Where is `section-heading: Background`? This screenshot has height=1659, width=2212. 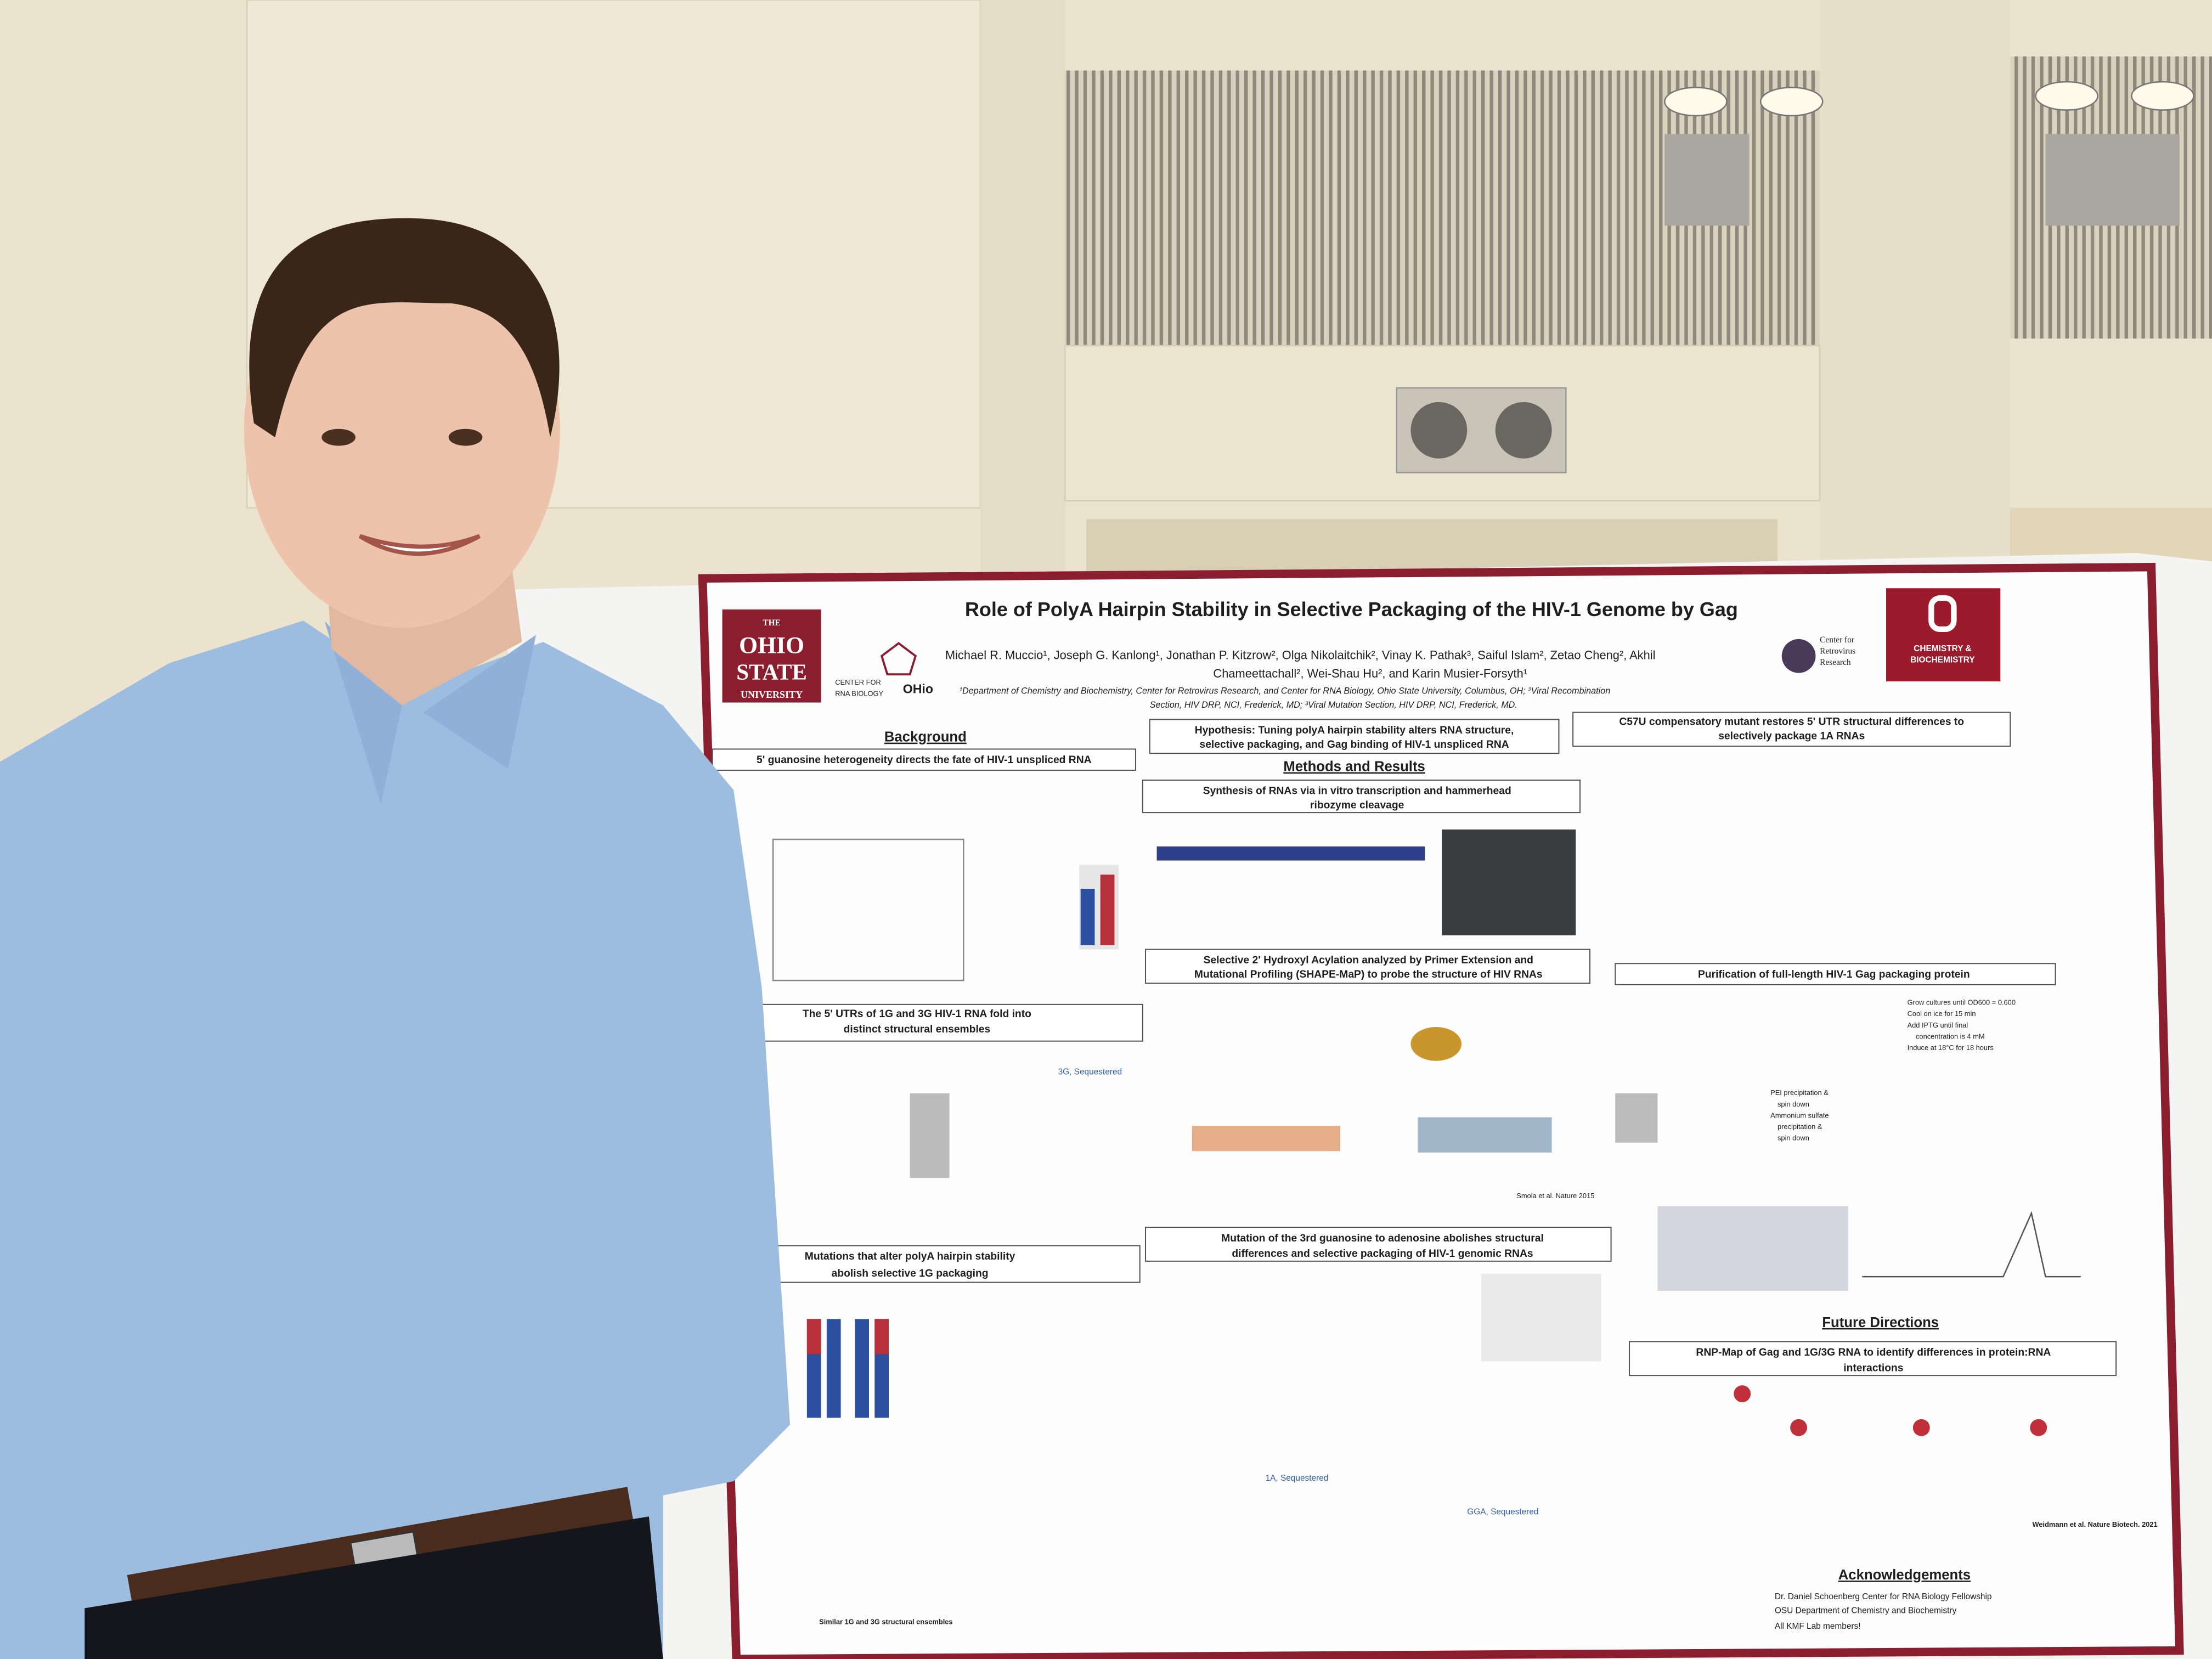
section-heading: Background is located at coordinates (926, 737).